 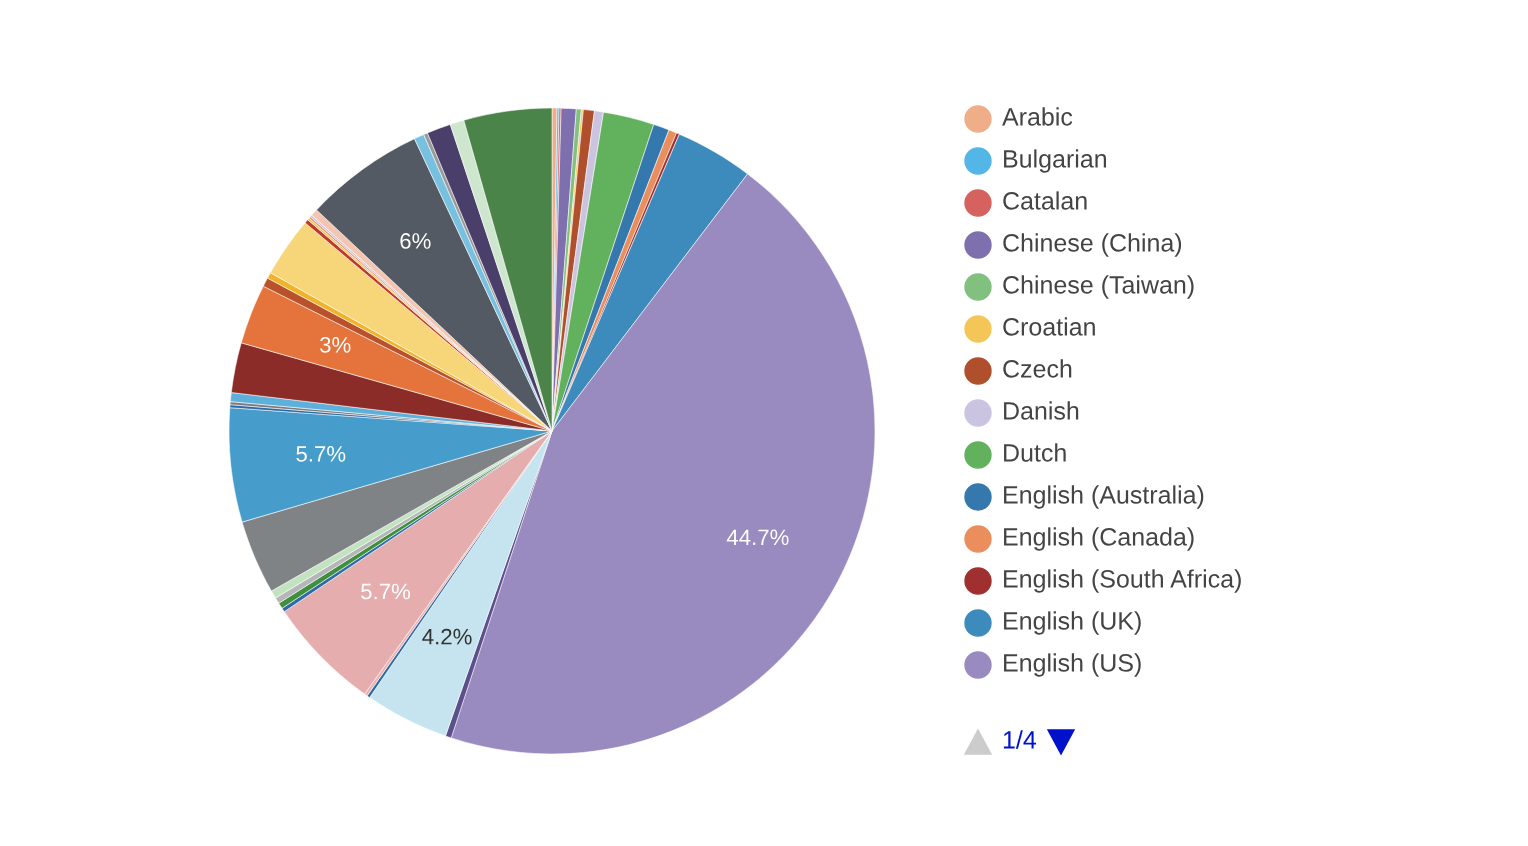 What do you see at coordinates (1072, 665) in the screenshot?
I see `legend-label: English (US)` at bounding box center [1072, 665].